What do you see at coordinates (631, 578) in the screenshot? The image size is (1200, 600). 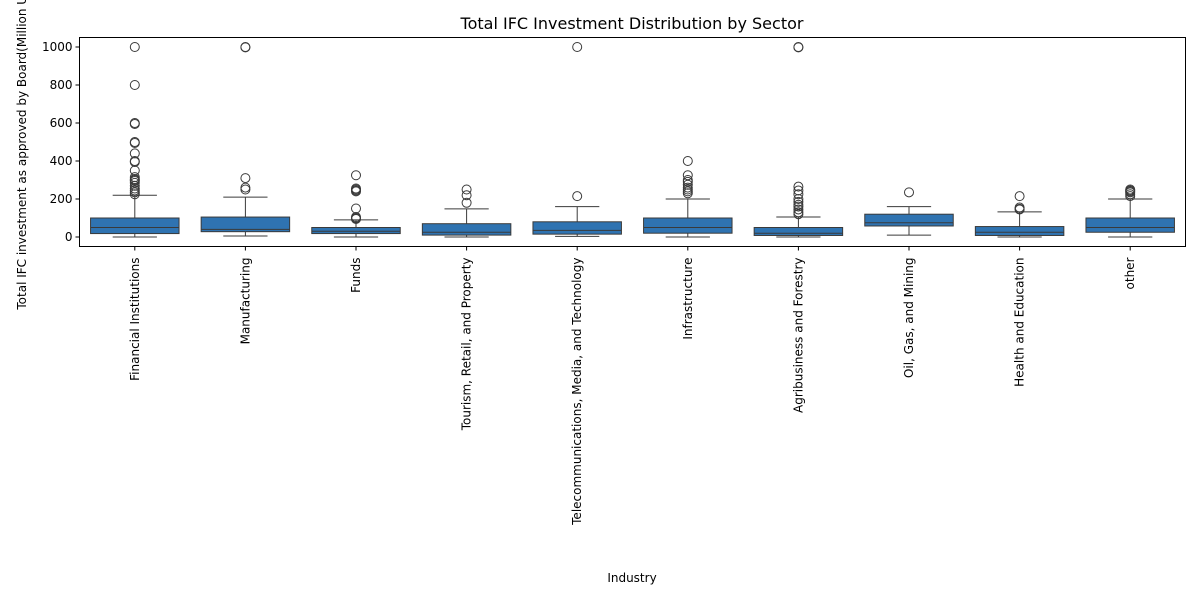 I see `x-axis-label: Industry` at bounding box center [631, 578].